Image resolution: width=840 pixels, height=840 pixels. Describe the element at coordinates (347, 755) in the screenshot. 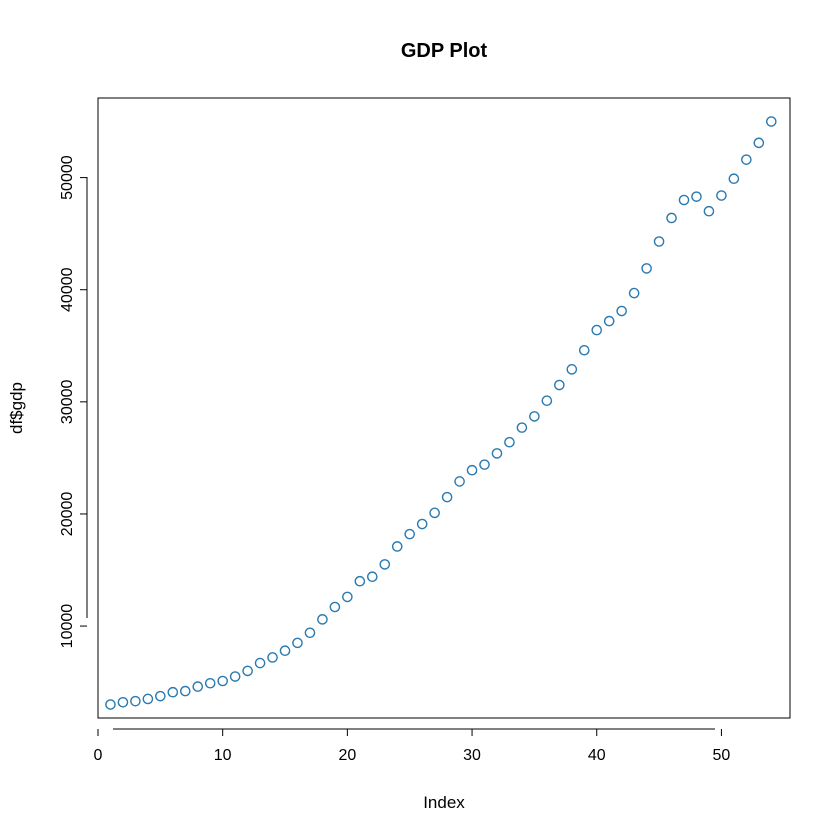

I see `x-tick-label: 20` at that location.